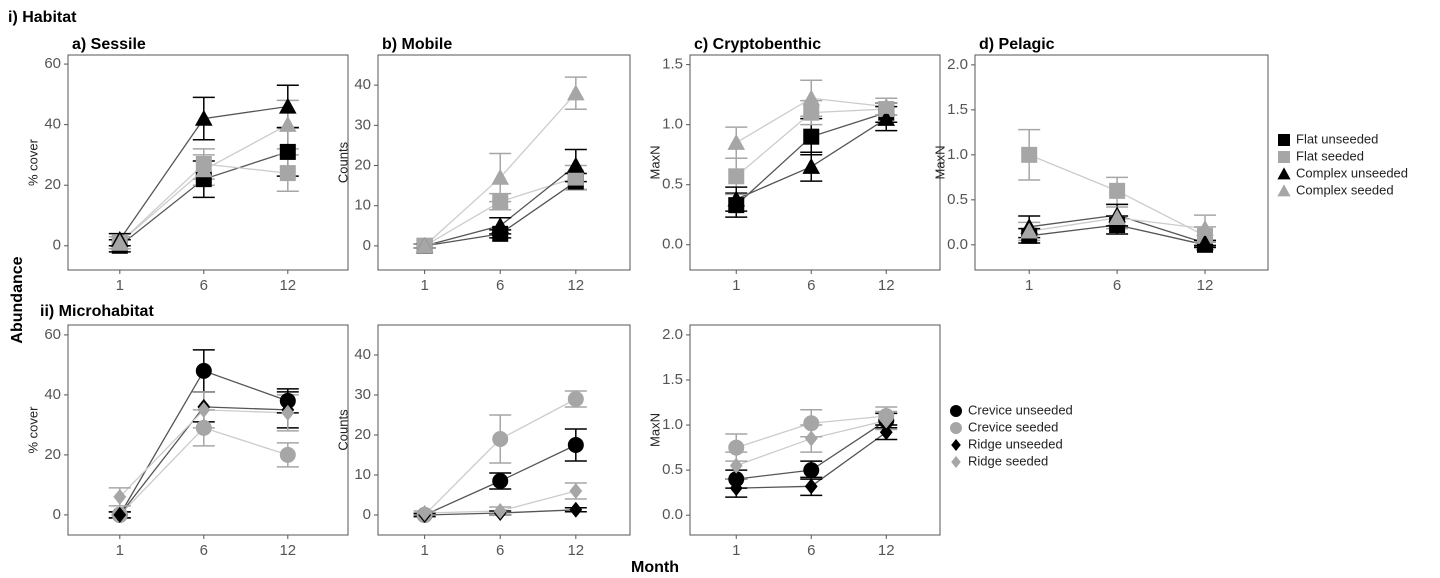  I want to click on y-tick-label: 30, so click(362, 394).